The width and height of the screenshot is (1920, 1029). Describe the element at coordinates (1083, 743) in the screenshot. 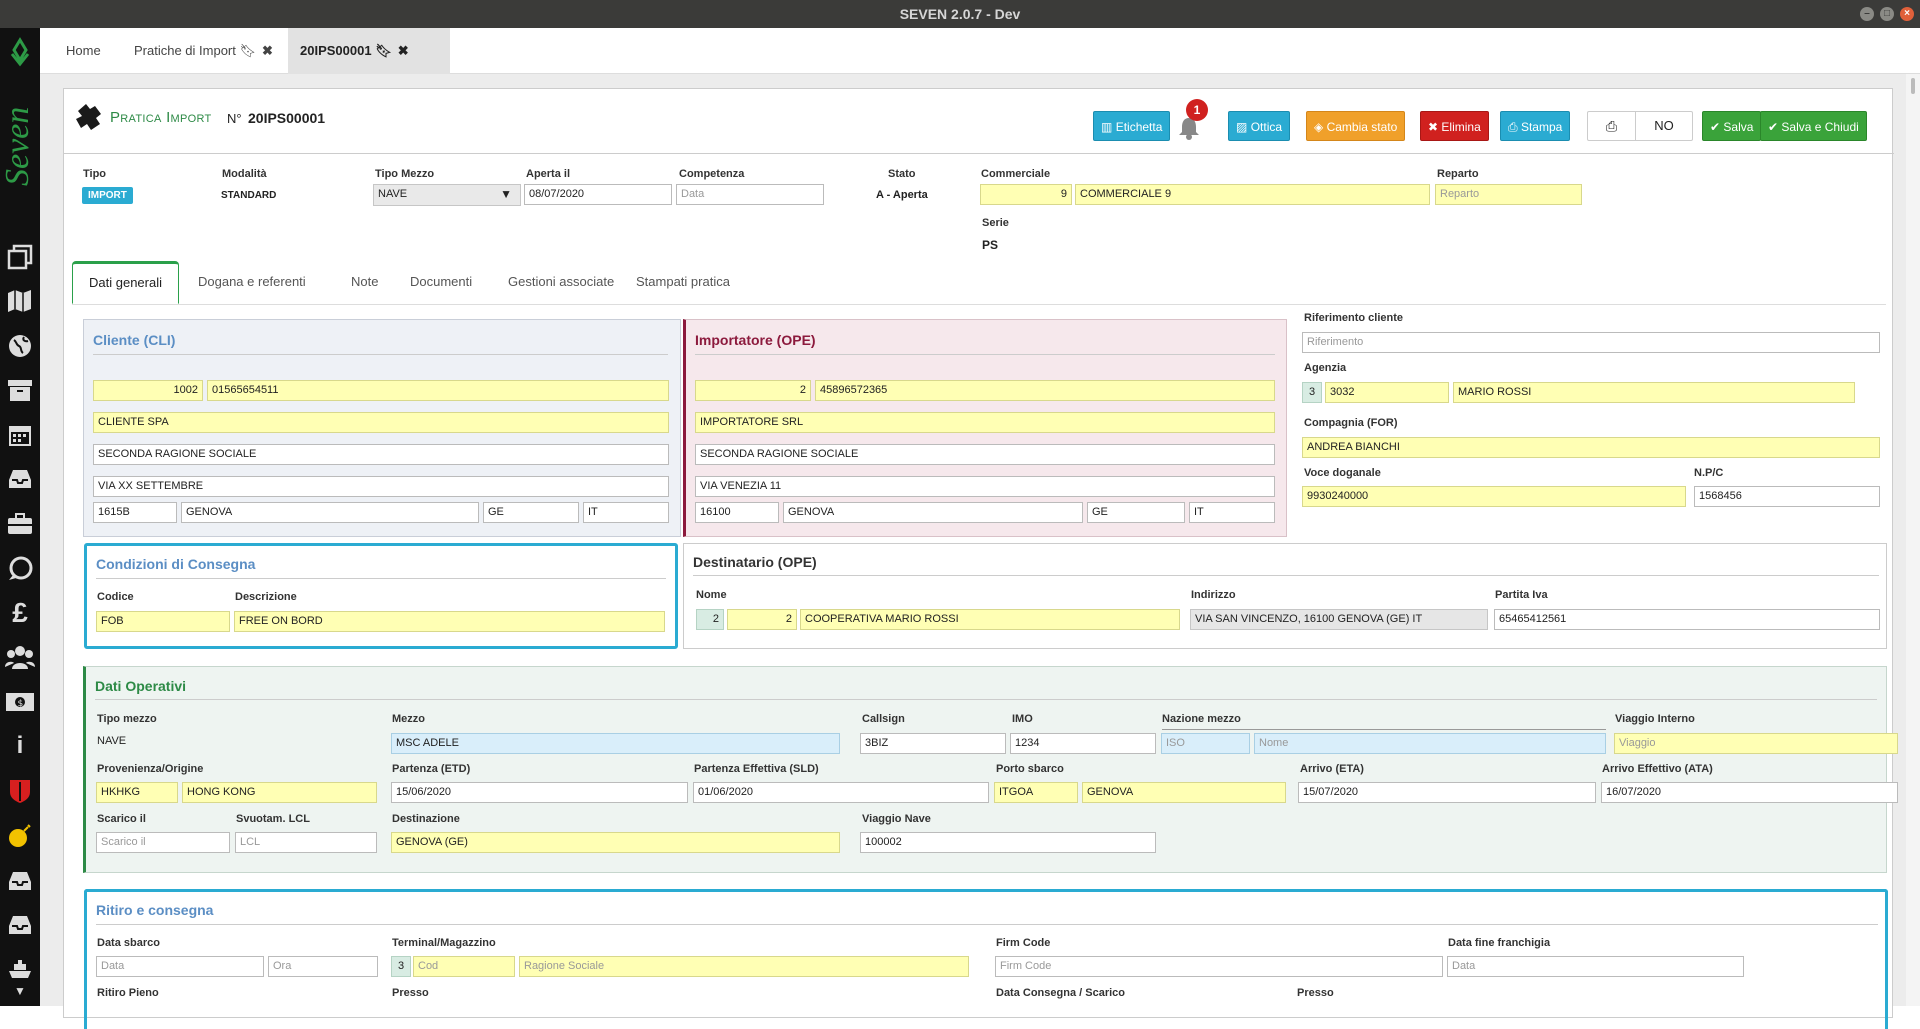

I see `imo-input: 1234` at that location.